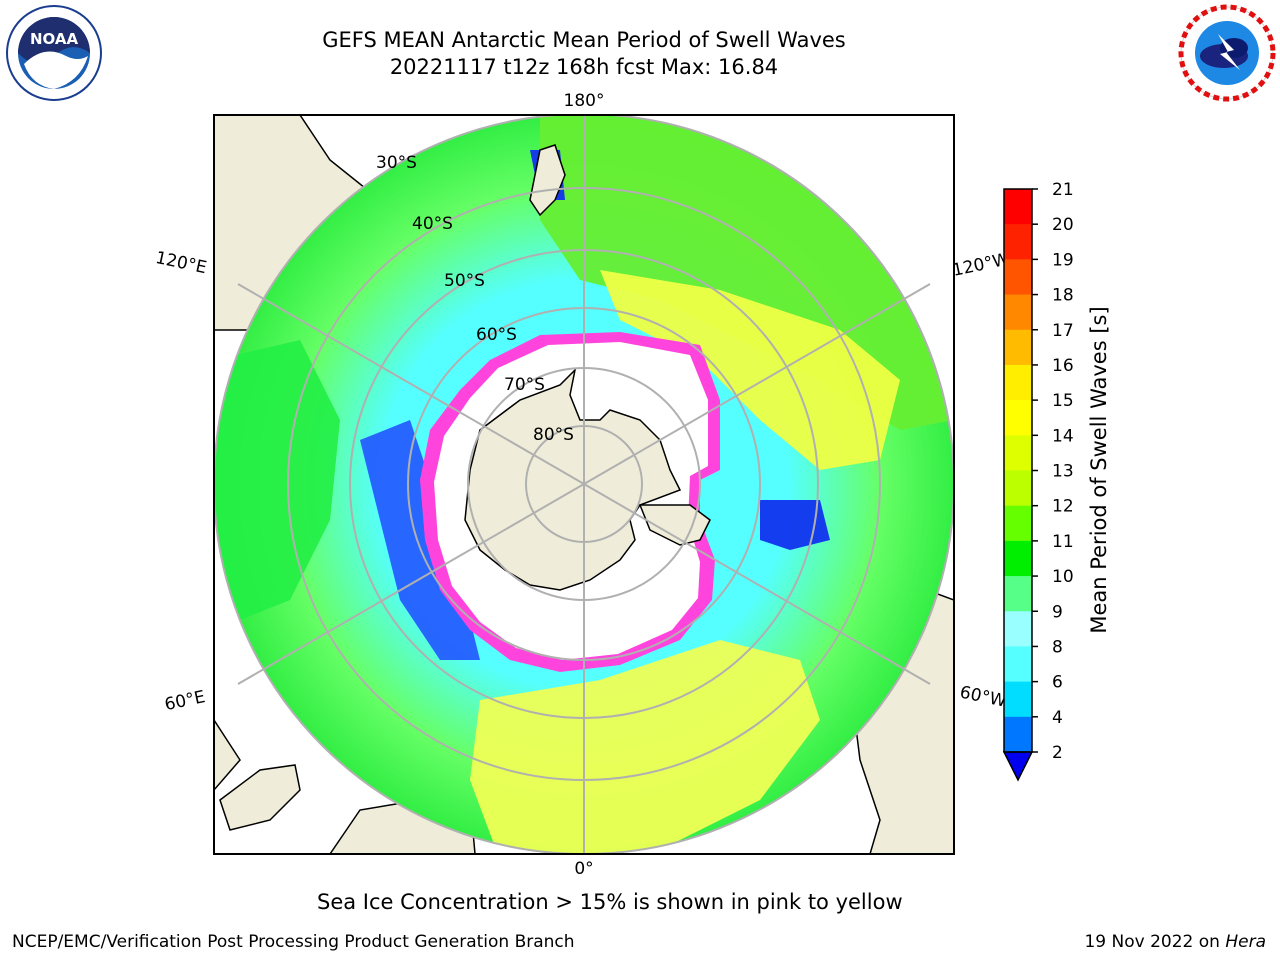  Describe the element at coordinates (496, 335) in the screenshot. I see `lat-label-60s: 60°S` at that location.